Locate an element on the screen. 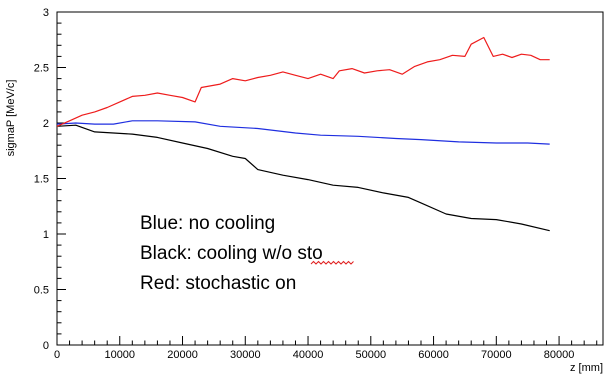  y-axis-title: sigmaP [MeV/c] is located at coordinates (11, 118).